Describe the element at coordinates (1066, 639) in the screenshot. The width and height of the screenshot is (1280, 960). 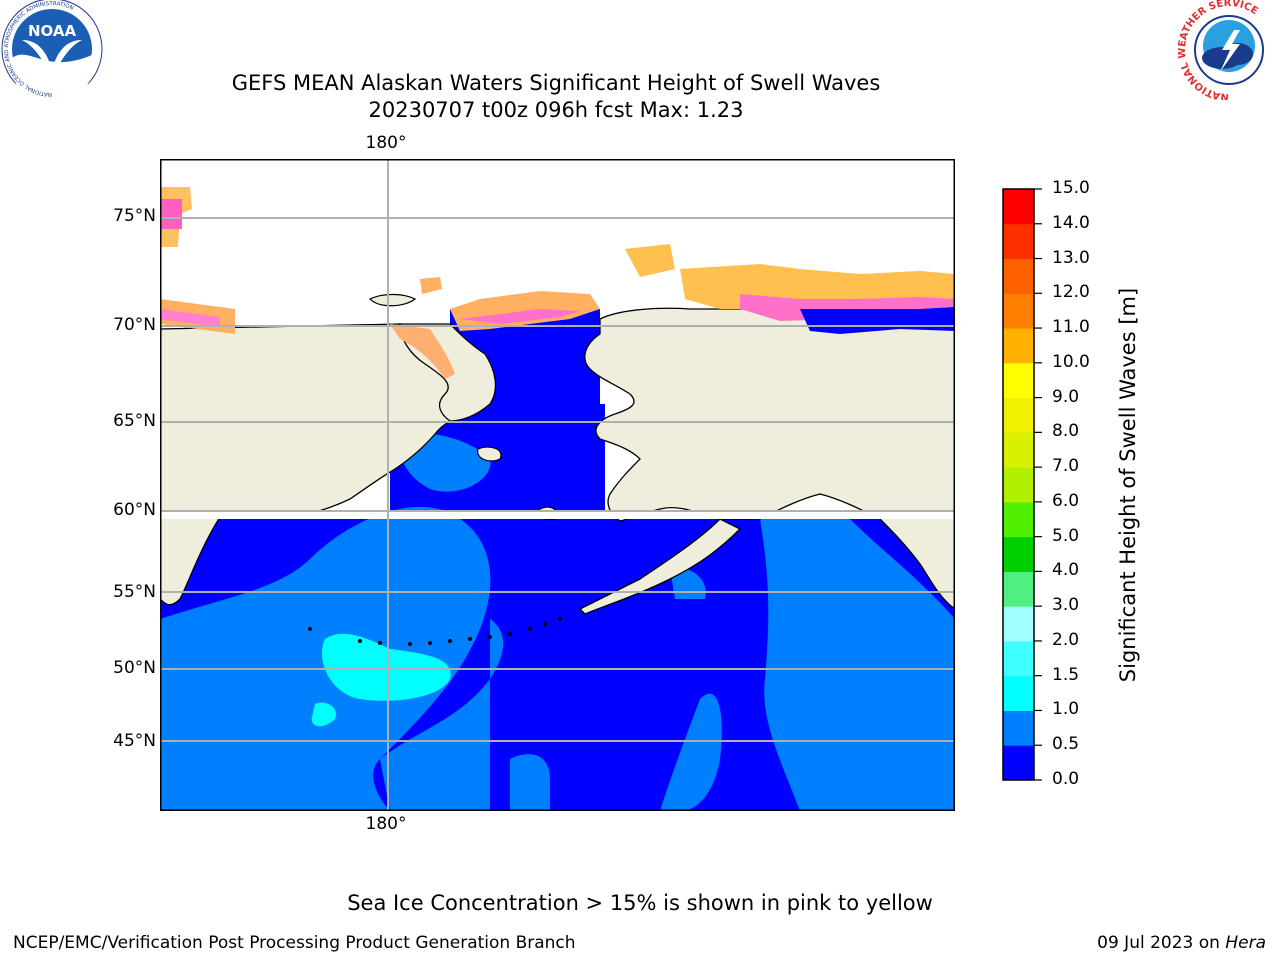
I see `colorbar-tick-label: 2.0` at that location.